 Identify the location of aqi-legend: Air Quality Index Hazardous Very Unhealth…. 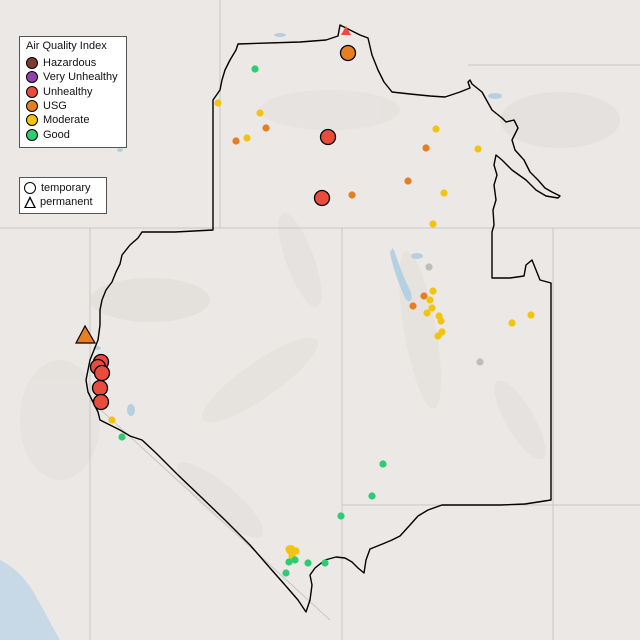
(73, 92).